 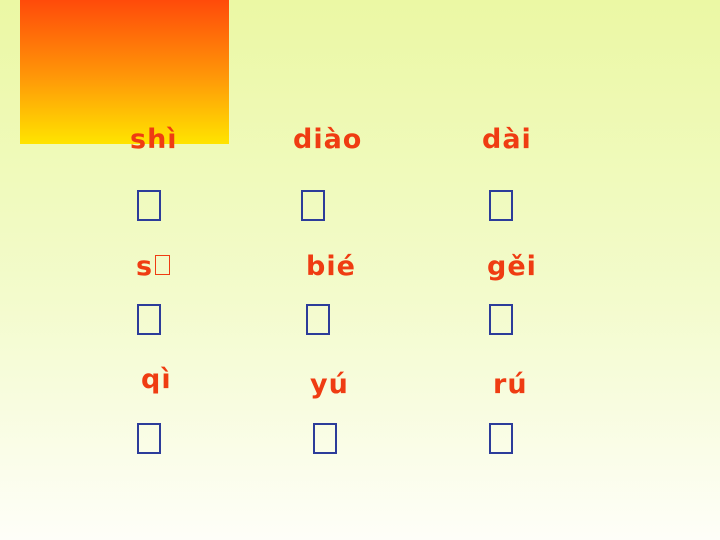 What do you see at coordinates (325, 438) in the screenshot?
I see `character-placeholder-yu` at bounding box center [325, 438].